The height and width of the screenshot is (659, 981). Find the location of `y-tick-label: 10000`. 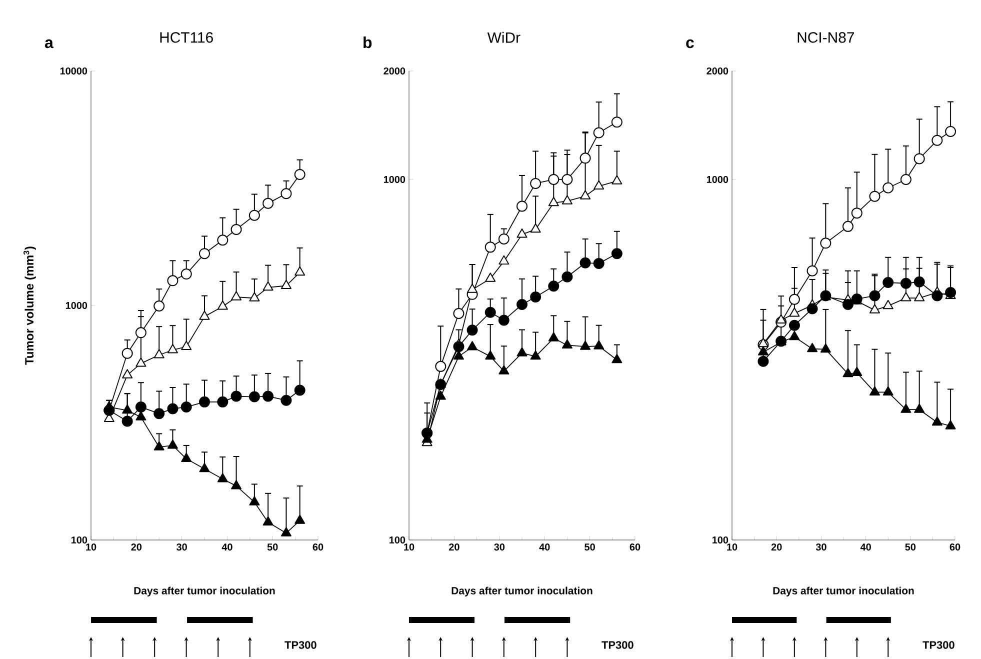

y-tick-label: 10000 is located at coordinates (74, 71).